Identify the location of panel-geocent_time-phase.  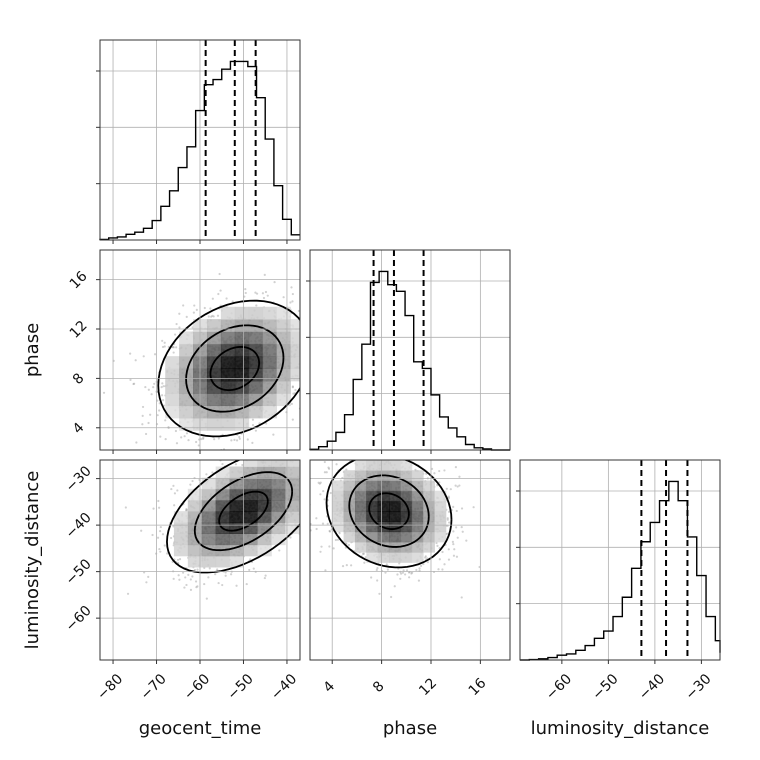
(214, 361).